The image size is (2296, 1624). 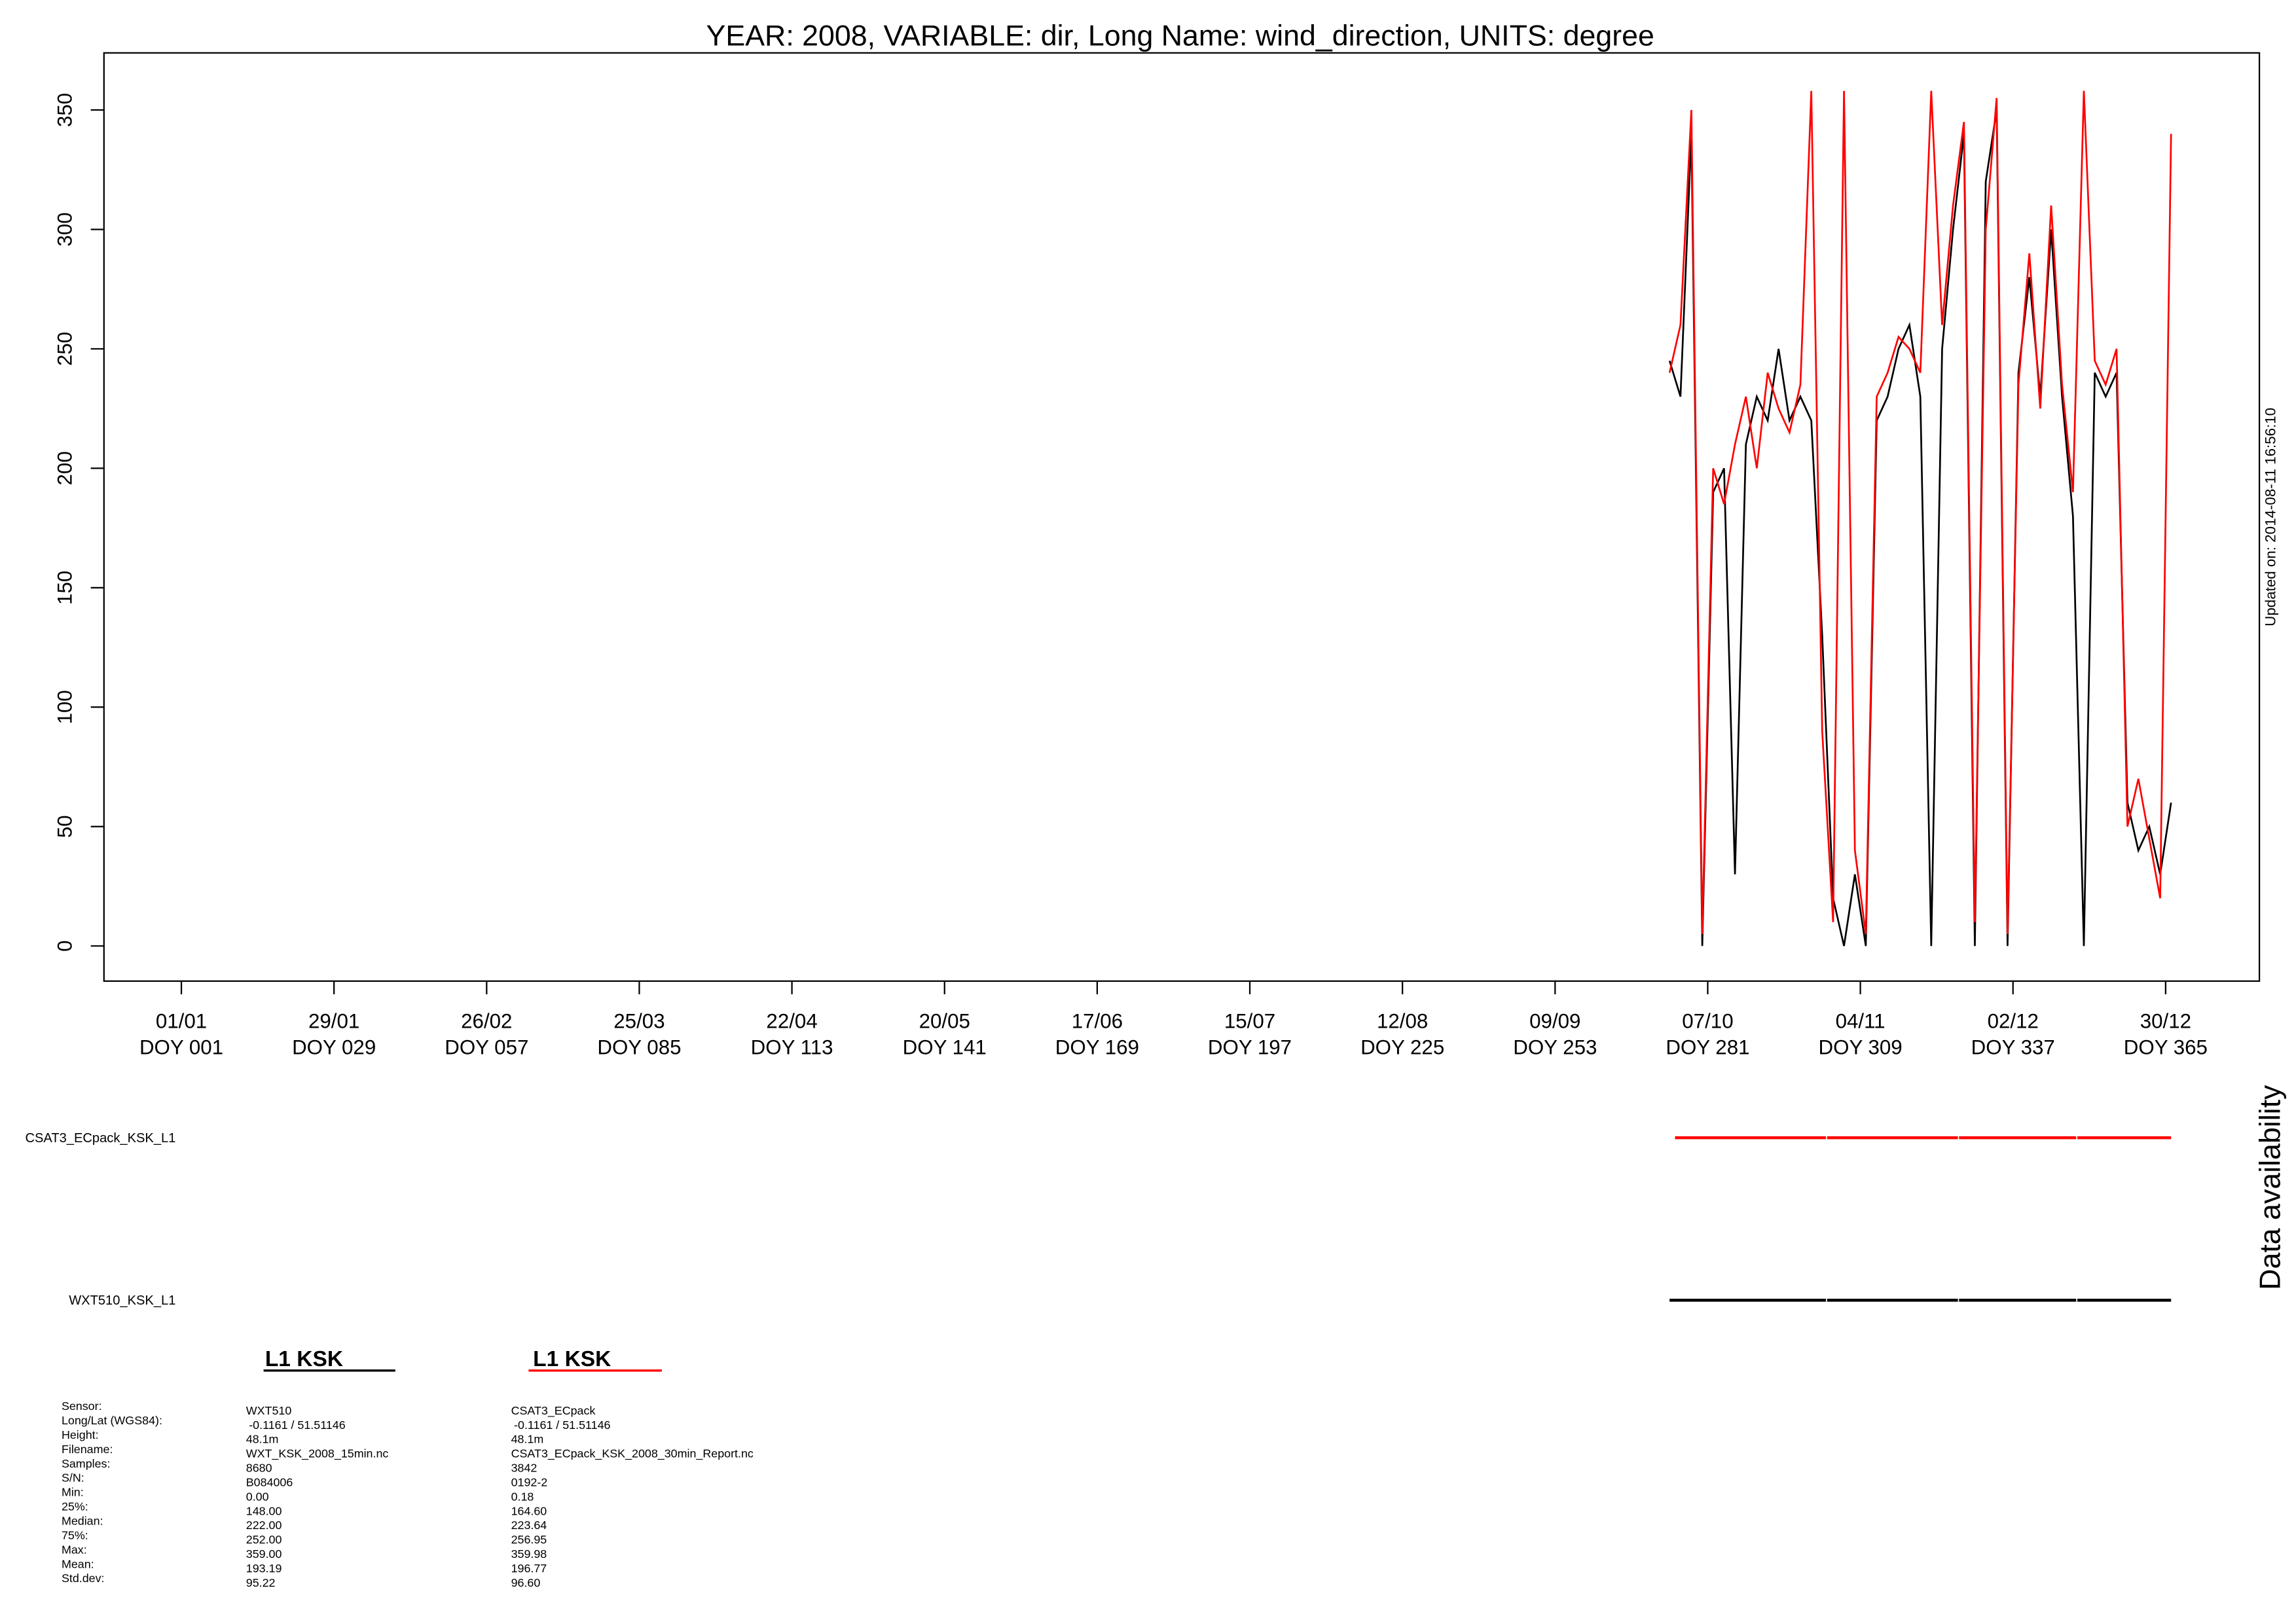 I want to click on x-tick-label: 30/12, so click(x=2165, y=1020).